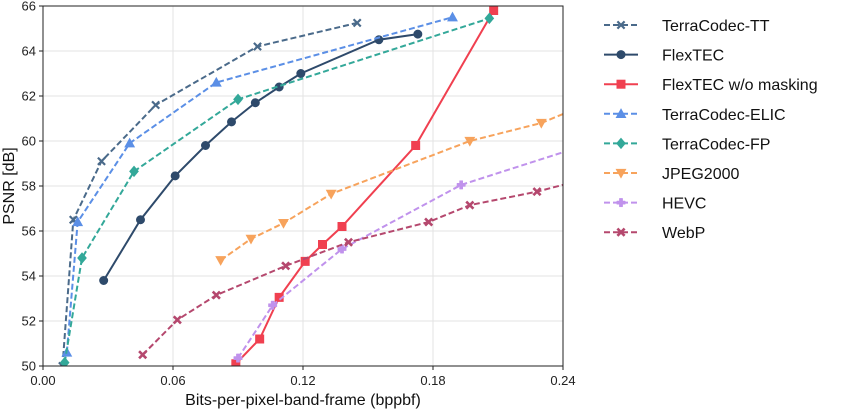  Describe the element at coordinates (303, 400) in the screenshot. I see `x-axis-label: Bits-per-pixel-band-frame (bppbf)` at that location.